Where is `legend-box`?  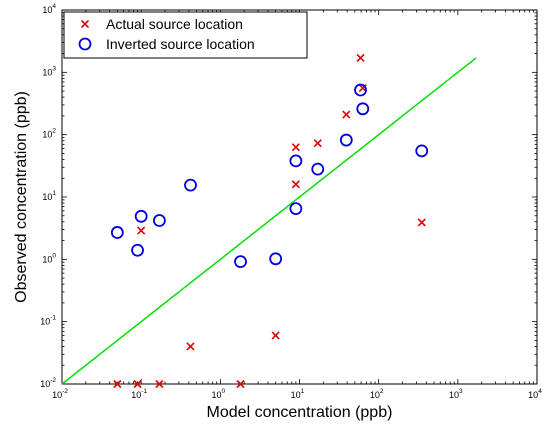
legend-box is located at coordinates (185, 35).